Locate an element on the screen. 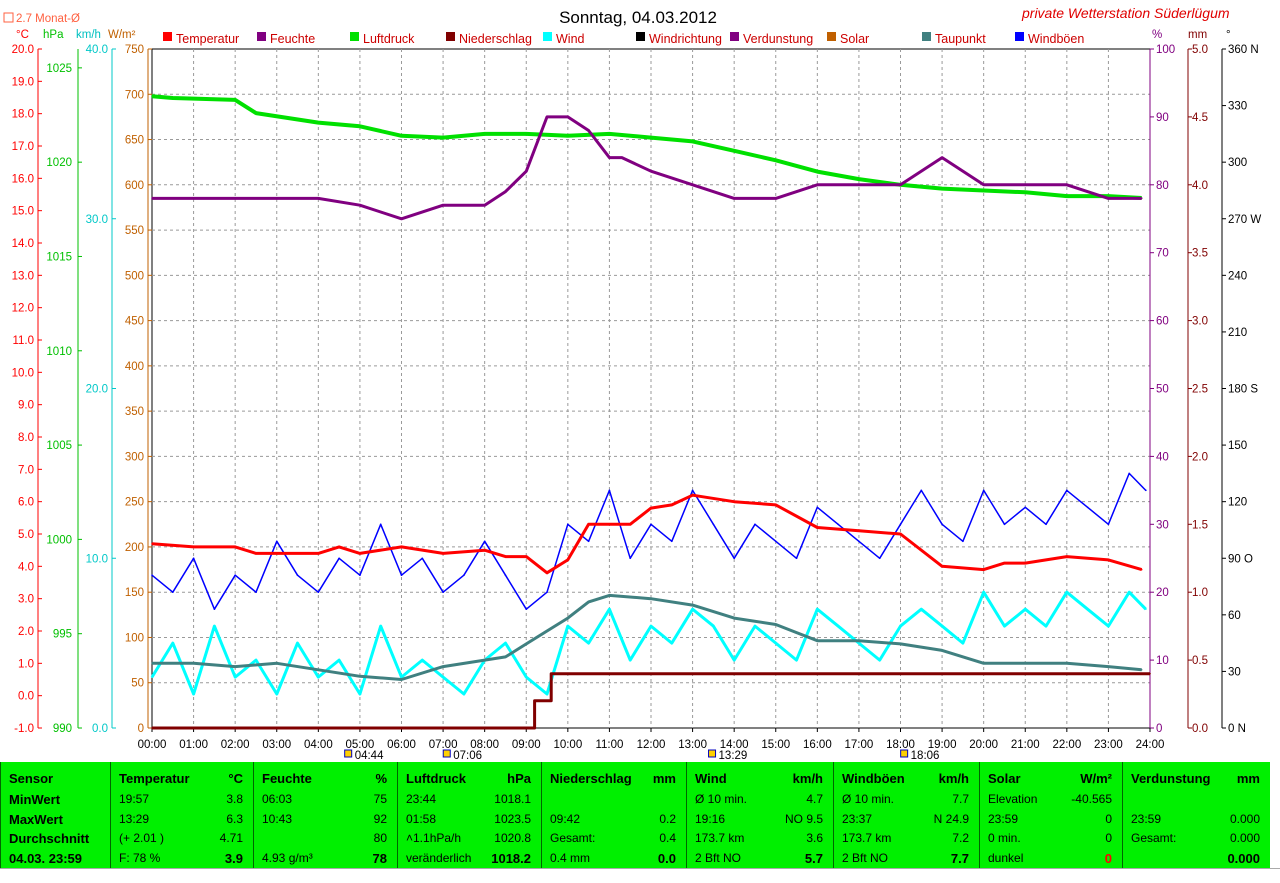  solar-axis-tick: 100 is located at coordinates (134, 638).